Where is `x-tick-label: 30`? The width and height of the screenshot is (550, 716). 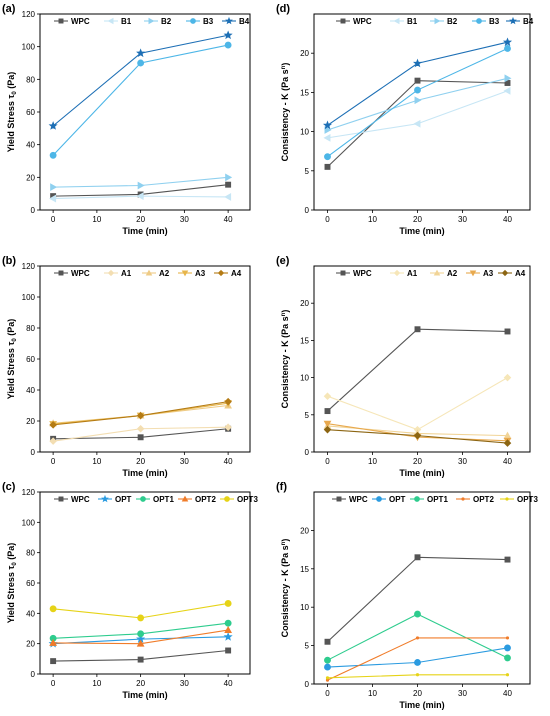
x-tick-label: 30 is located at coordinates (462, 461).